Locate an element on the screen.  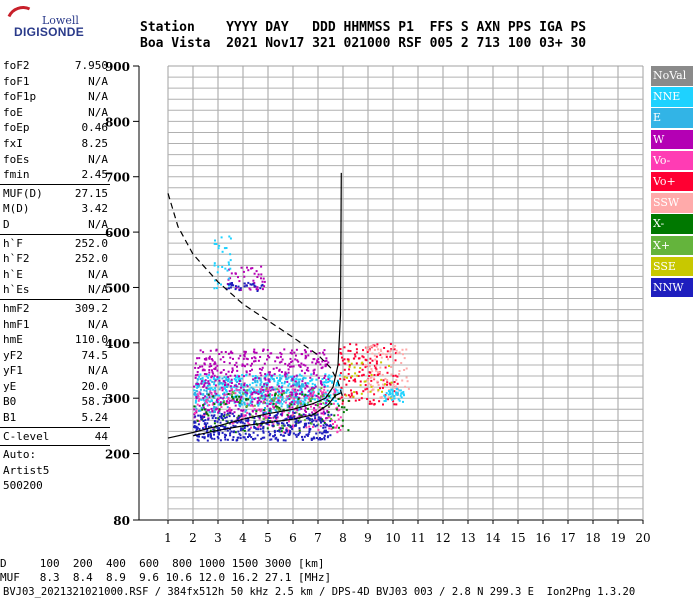
legend-item-ssw: SSW is located at coordinates (672, 203).